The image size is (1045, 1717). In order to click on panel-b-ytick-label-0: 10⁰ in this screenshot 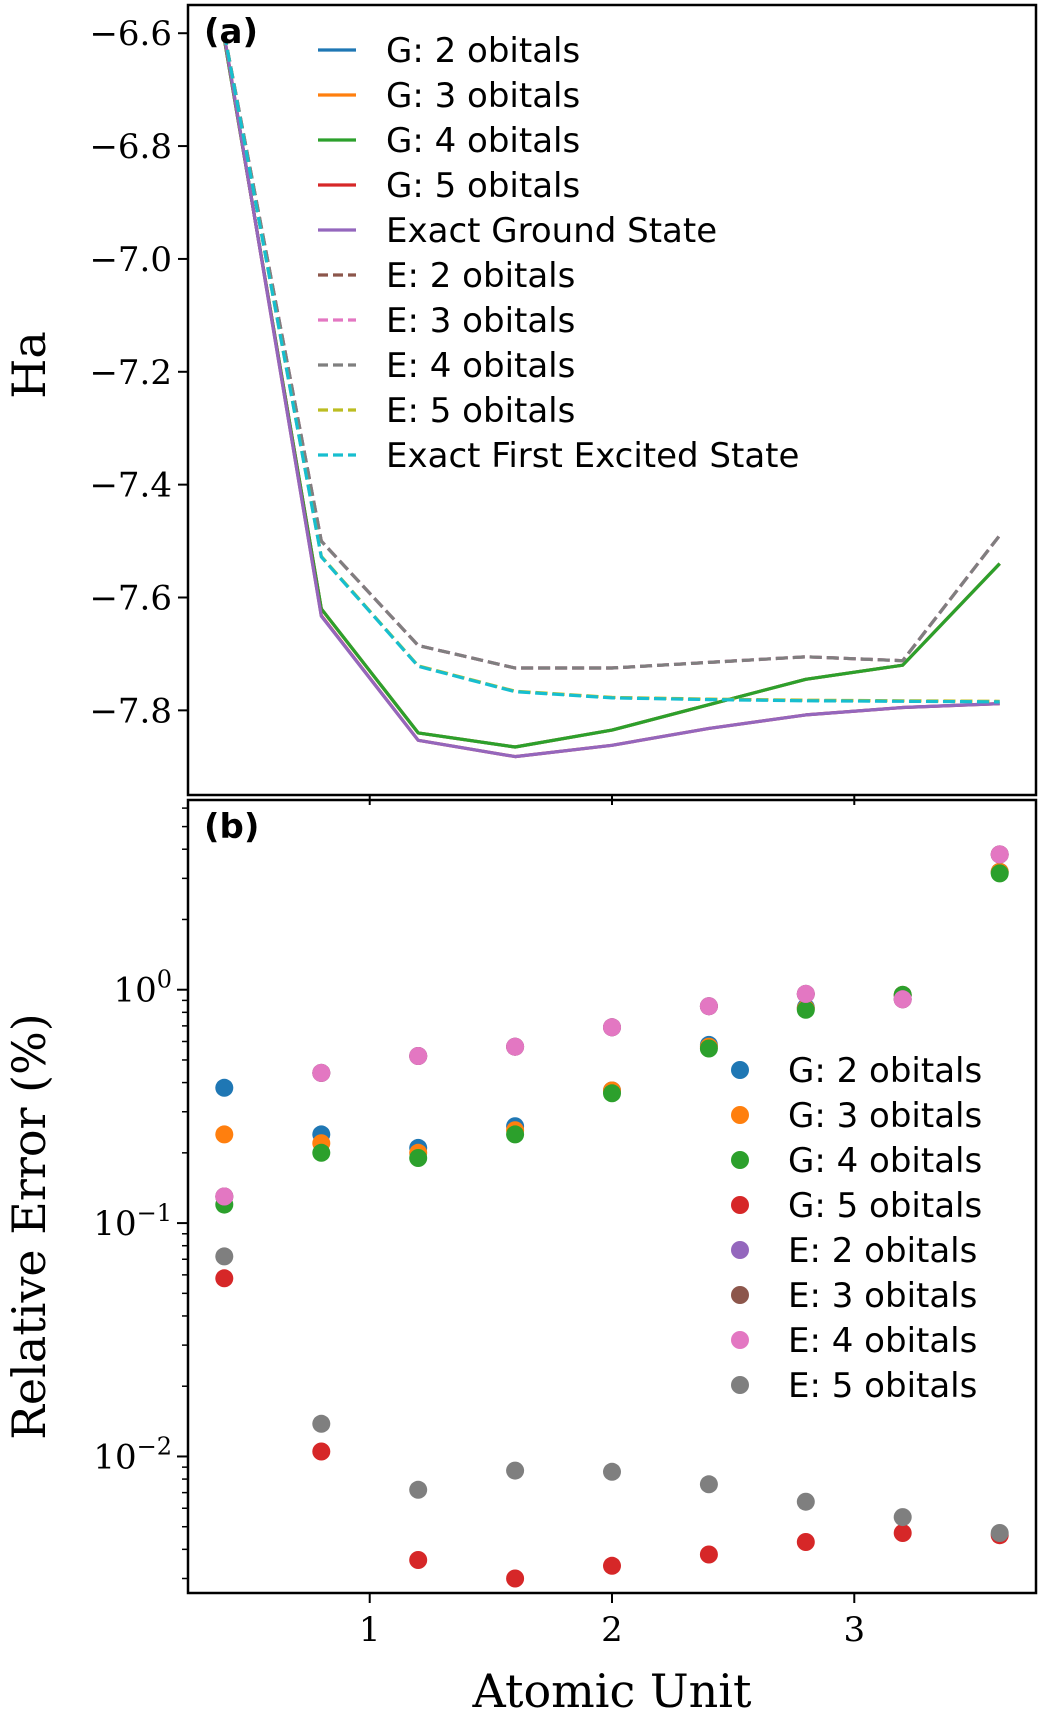, I will do `click(142, 988)`.